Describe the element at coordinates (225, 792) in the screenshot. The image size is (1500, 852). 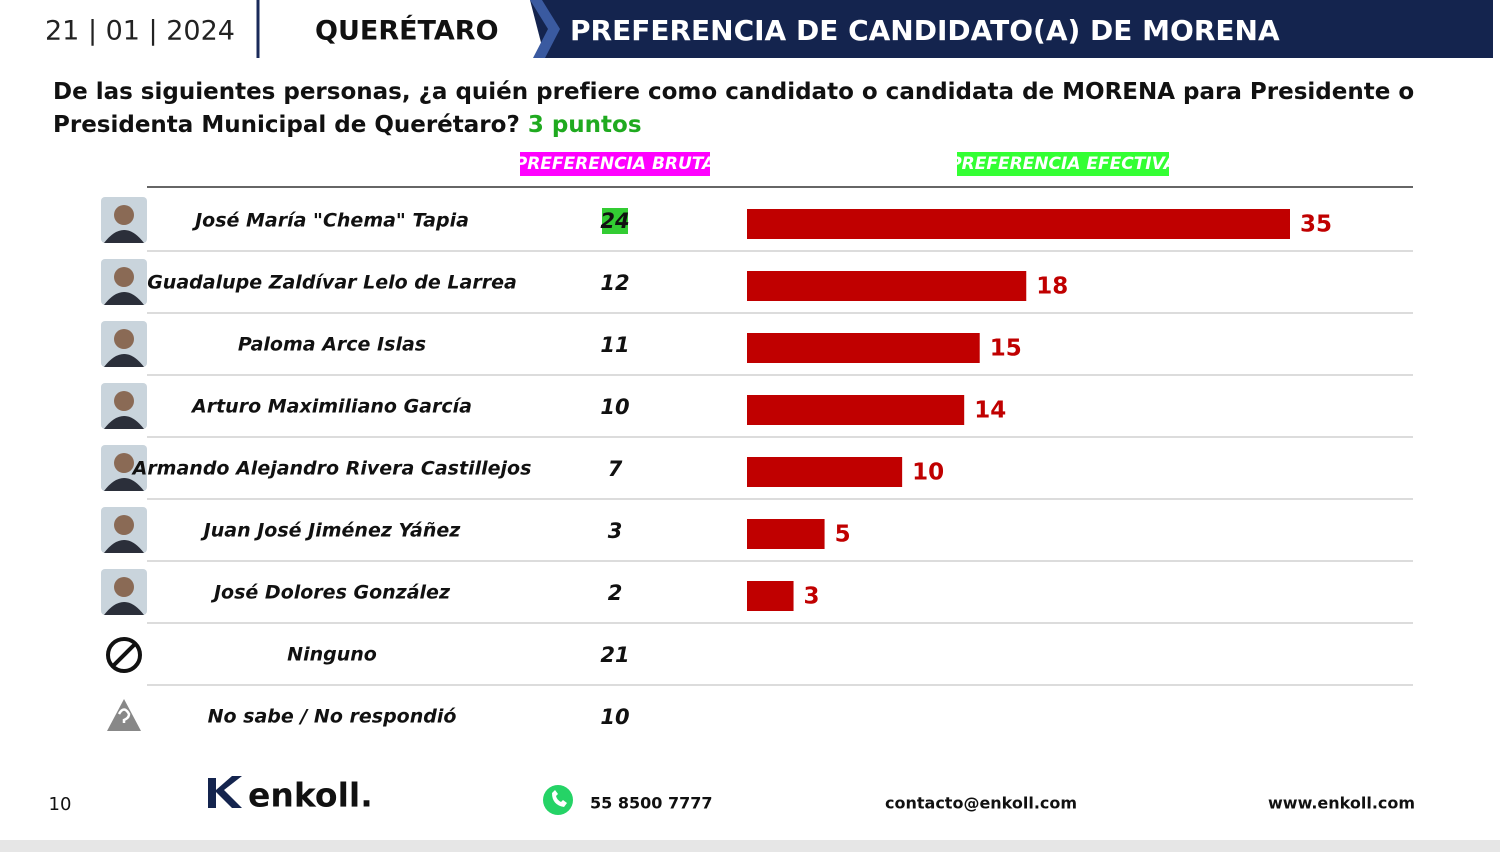
I see `logo-mark` at that location.